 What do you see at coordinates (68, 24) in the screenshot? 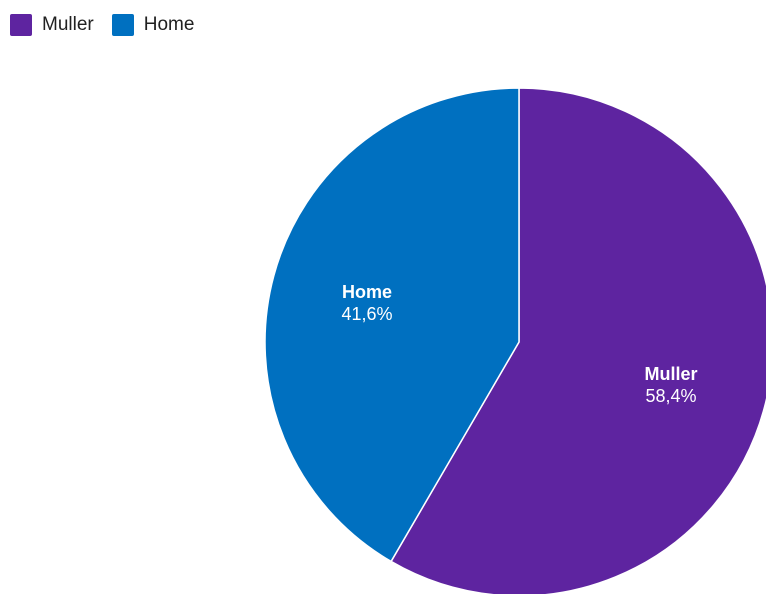
I see `legend-label-muller: Muller` at bounding box center [68, 24].